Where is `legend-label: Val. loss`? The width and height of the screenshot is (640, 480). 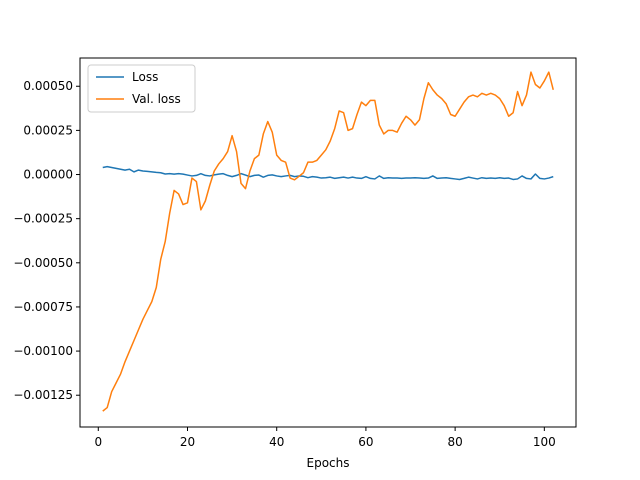 legend-label: Val. loss is located at coordinates (156, 99).